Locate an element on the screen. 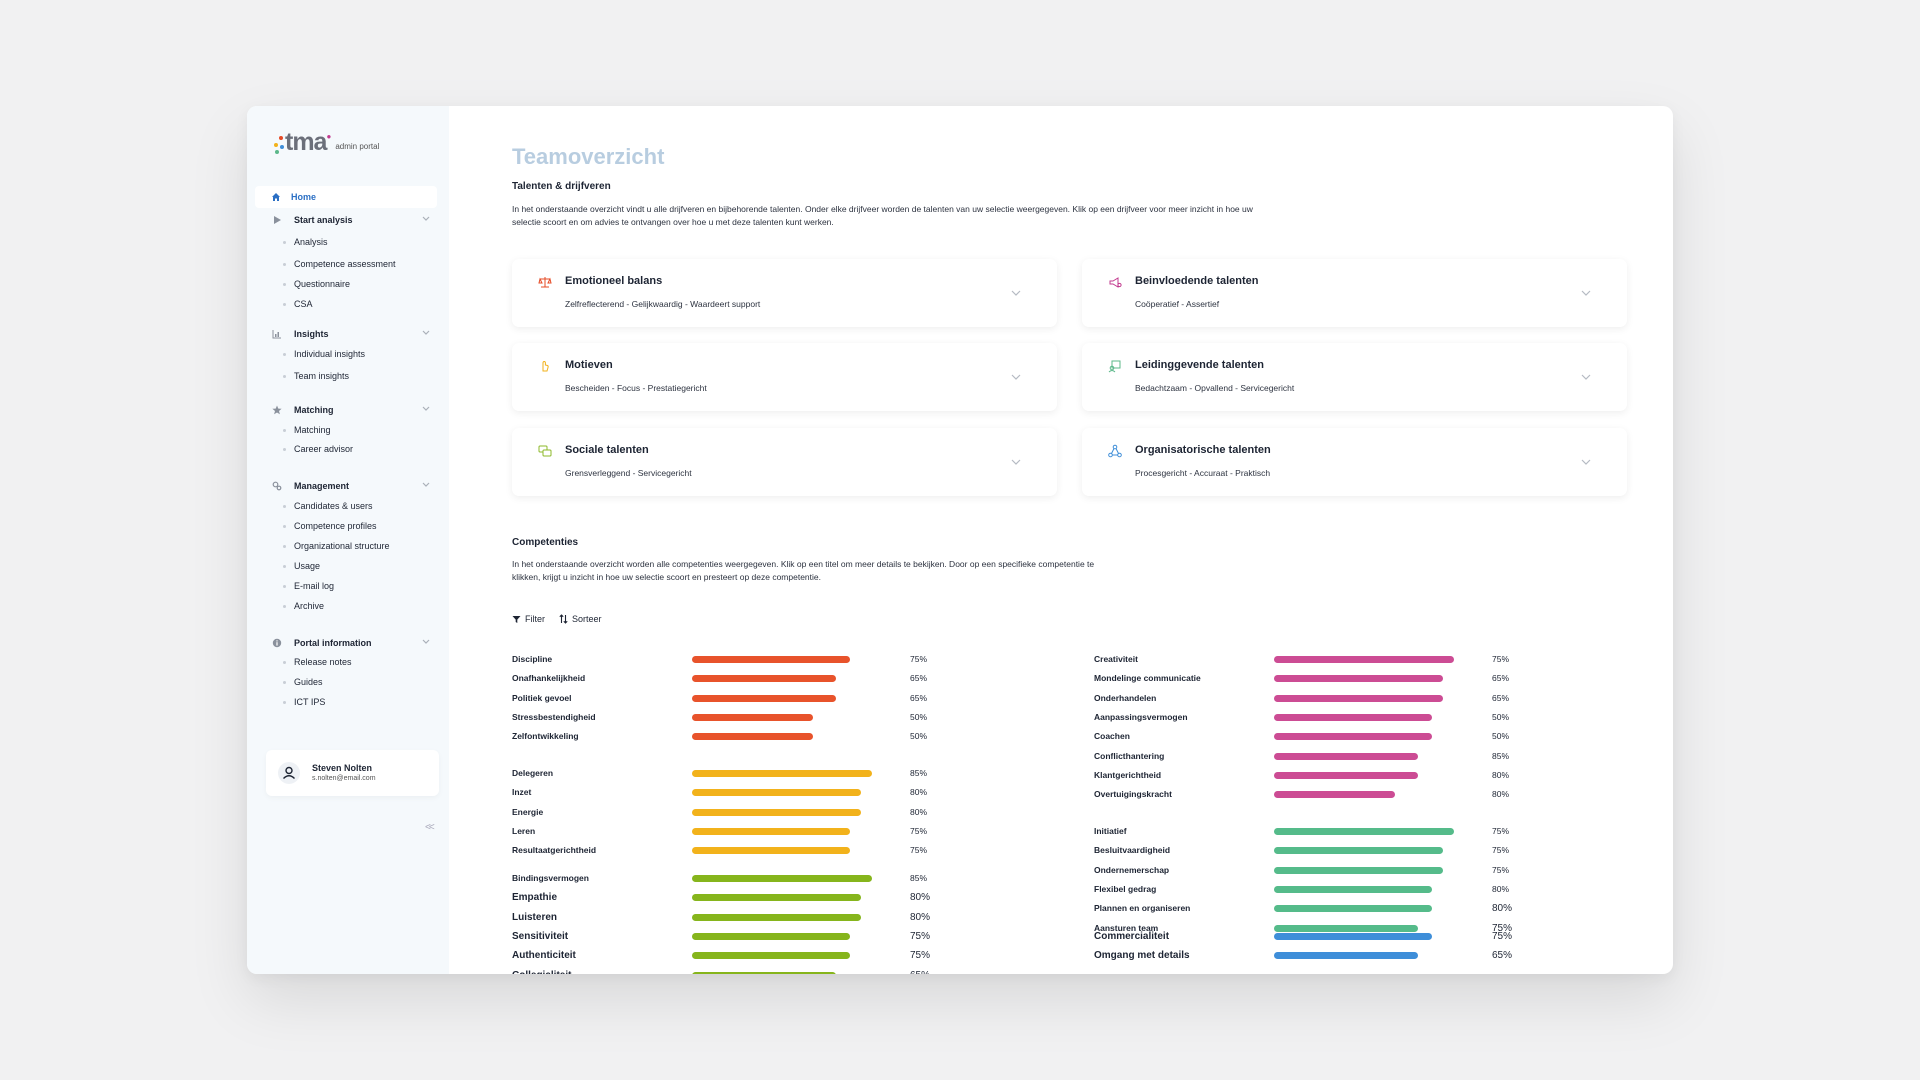  competency-name: Initiatief is located at coordinates (1110, 831).